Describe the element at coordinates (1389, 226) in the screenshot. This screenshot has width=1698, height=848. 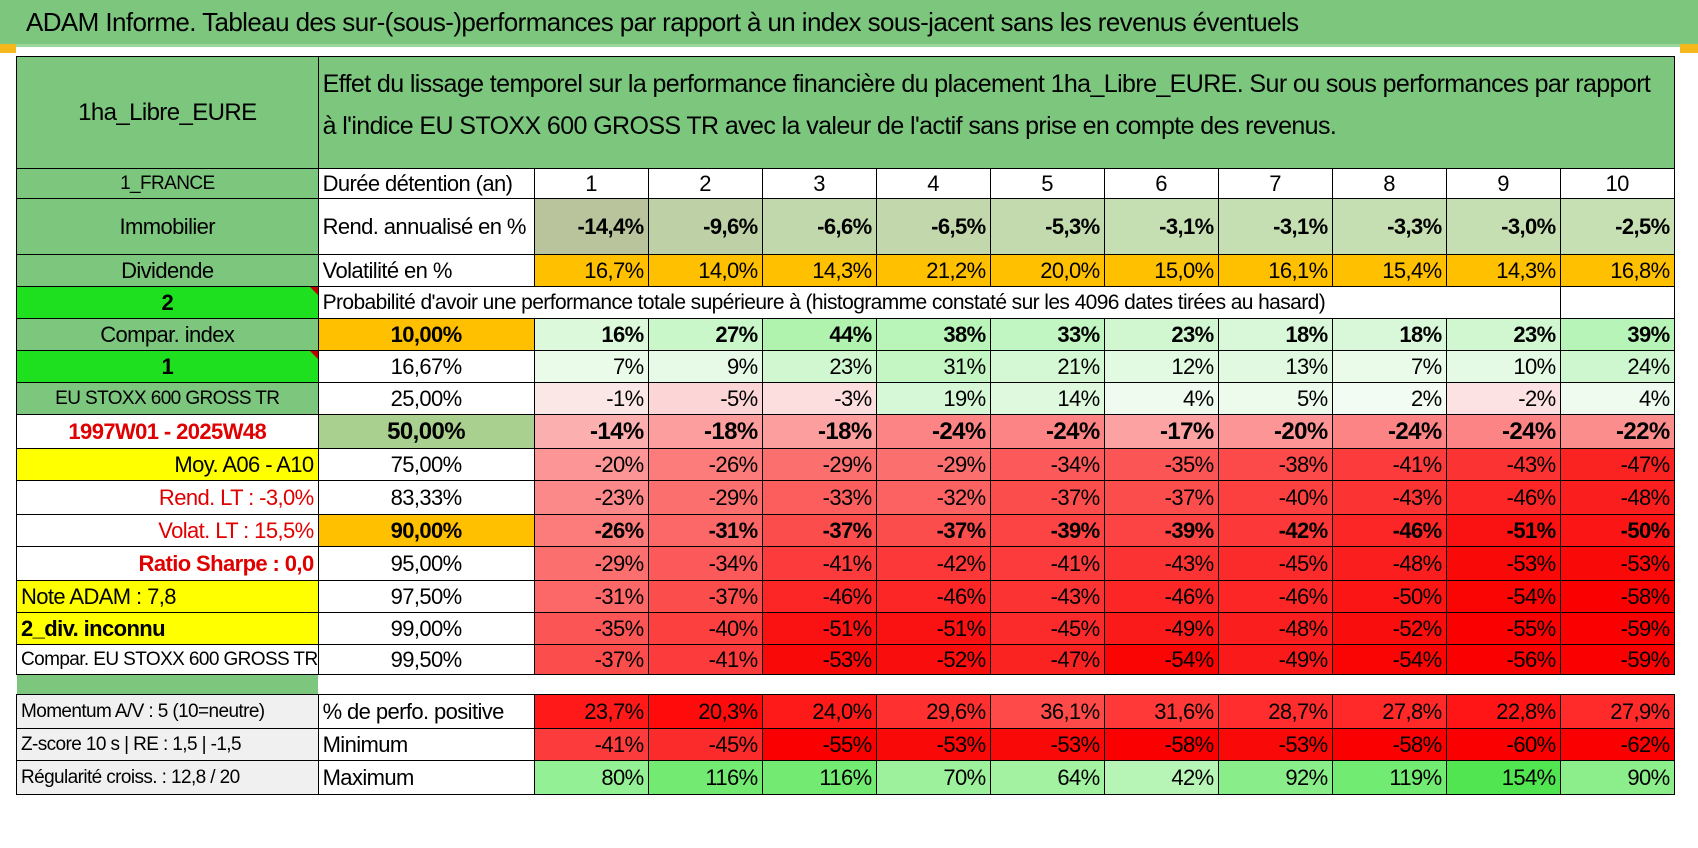
I see `rend-value-cell: -3,3%` at that location.